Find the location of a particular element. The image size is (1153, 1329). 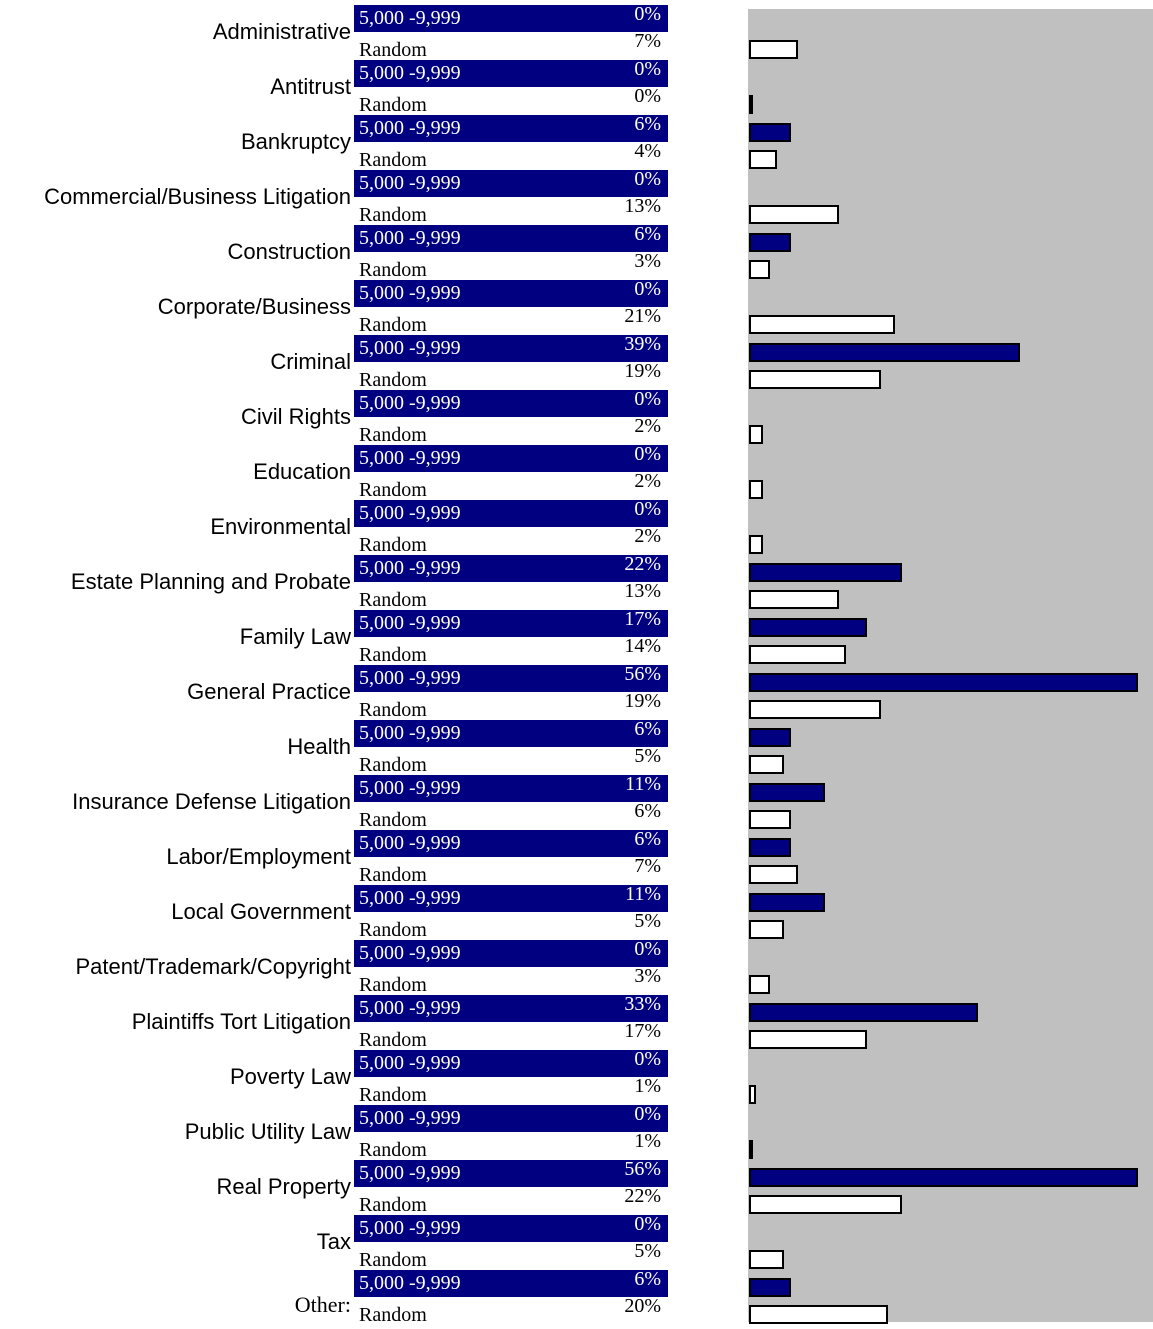

category-label: Environmental is located at coordinates (280, 526).